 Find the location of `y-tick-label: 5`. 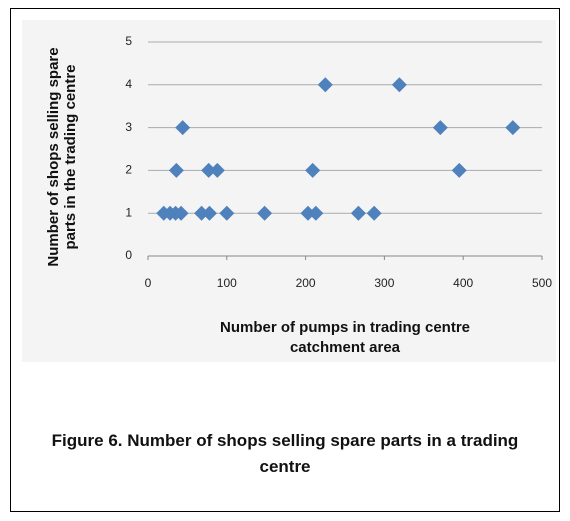

y-tick-label: 5 is located at coordinates (128, 41).